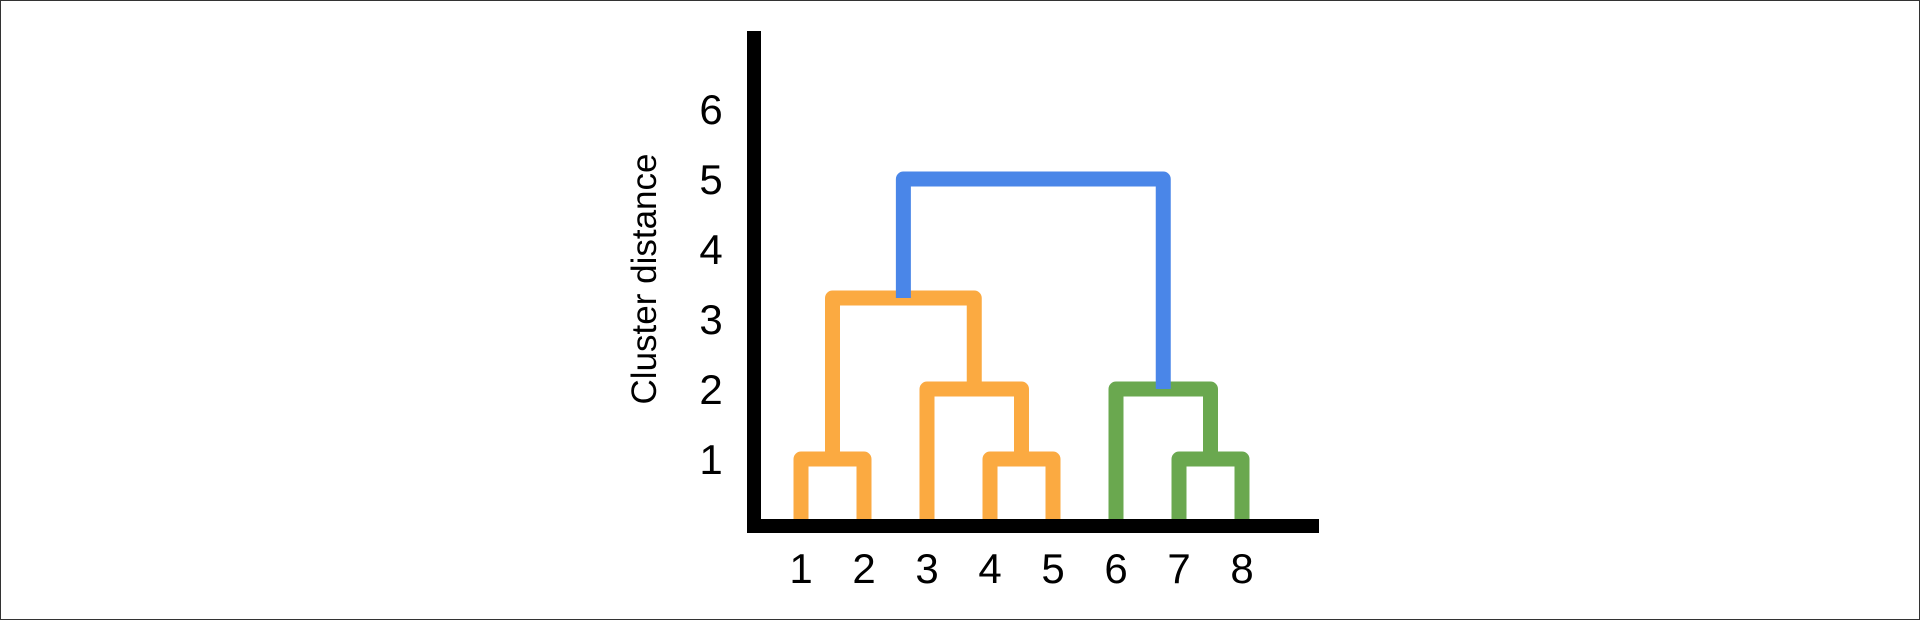  I want to click on leaf-label: 5, so click(1052, 568).